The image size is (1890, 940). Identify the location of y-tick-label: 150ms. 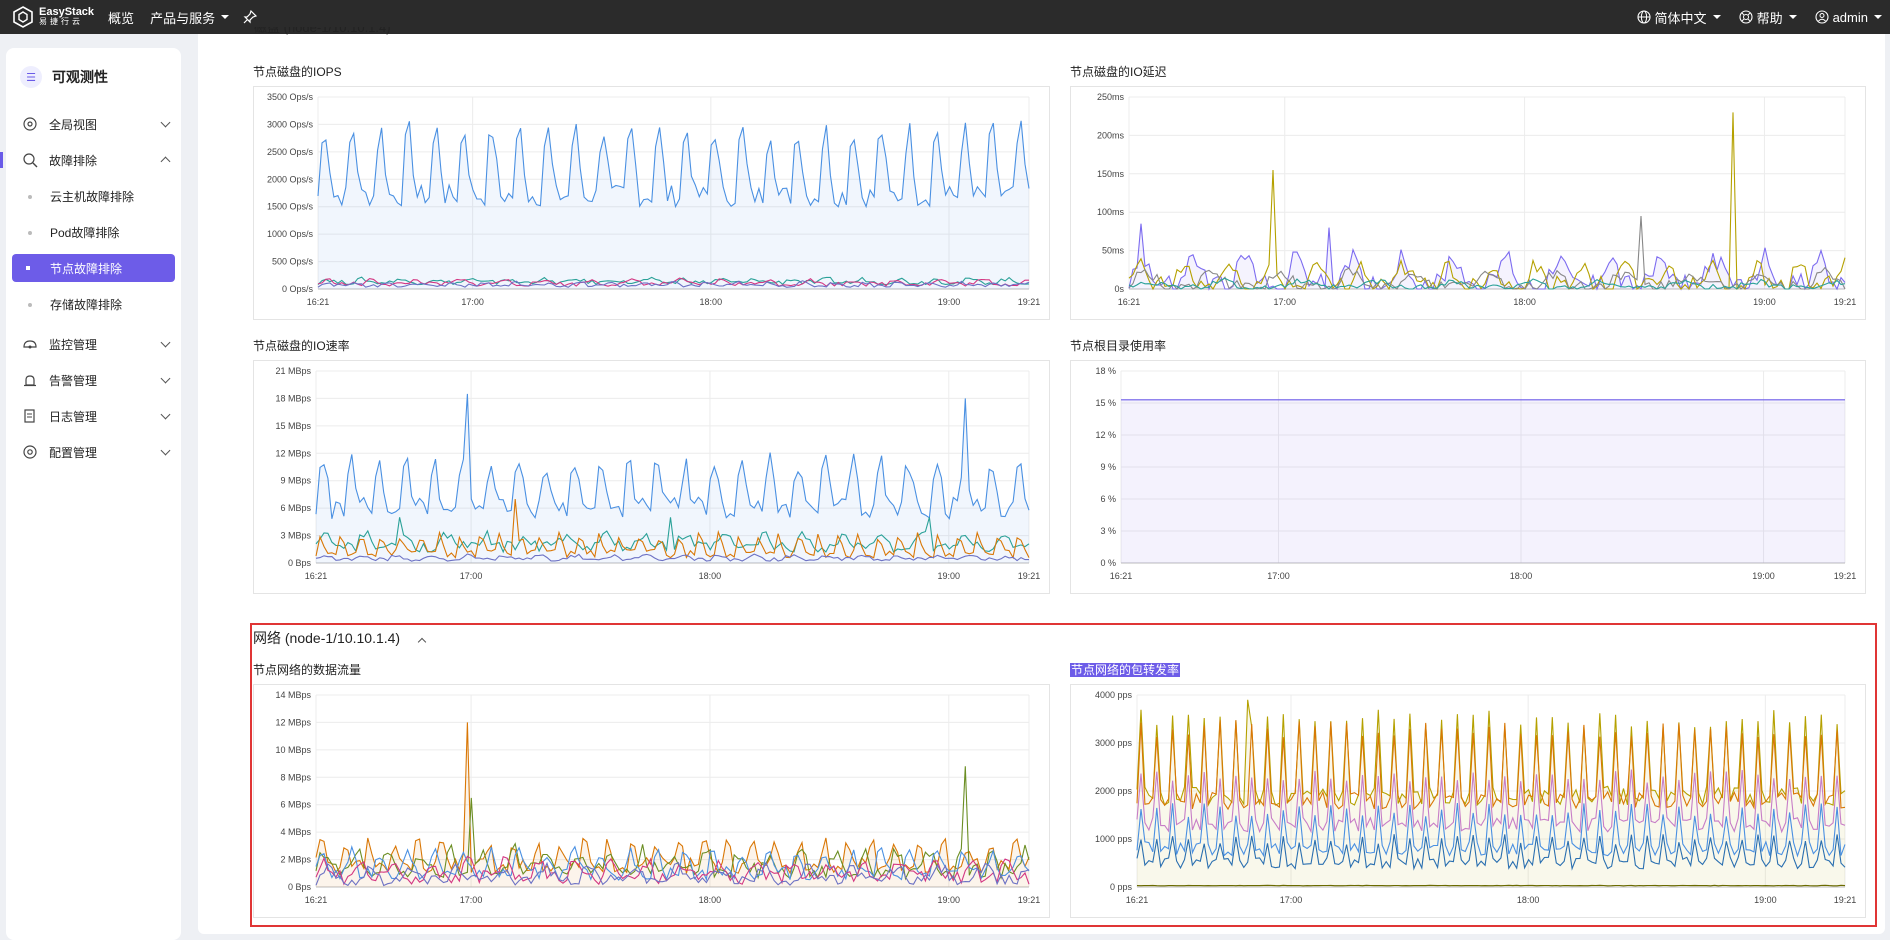
(1111, 174).